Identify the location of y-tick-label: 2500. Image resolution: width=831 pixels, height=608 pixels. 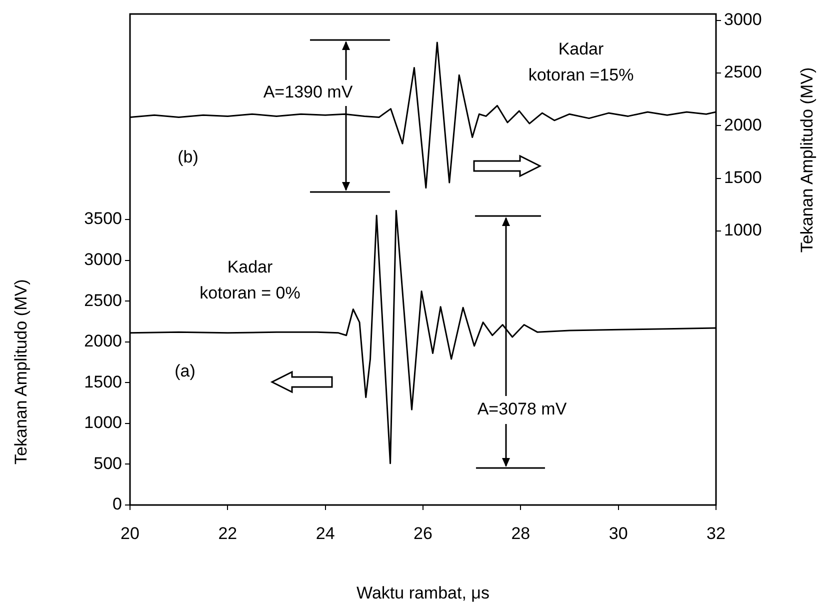
(103, 300).